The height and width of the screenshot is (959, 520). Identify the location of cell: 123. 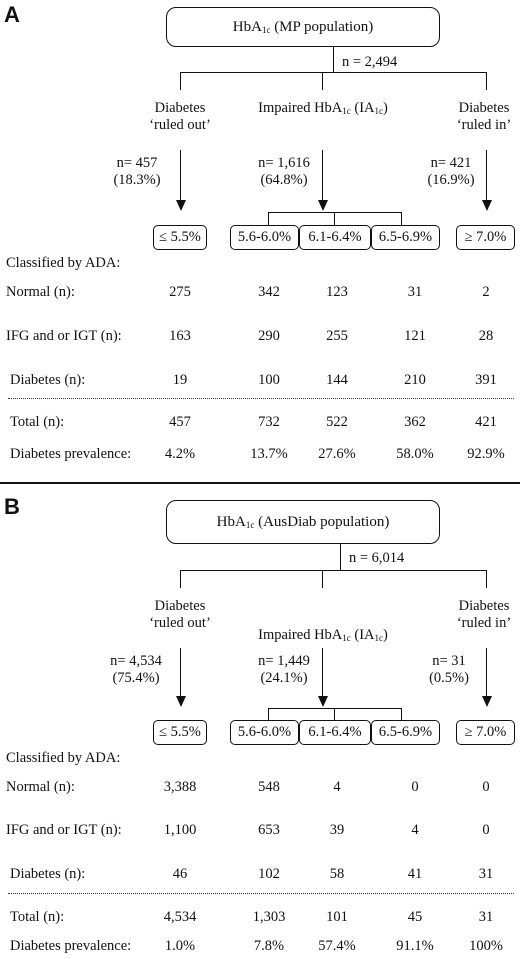
(337, 292).